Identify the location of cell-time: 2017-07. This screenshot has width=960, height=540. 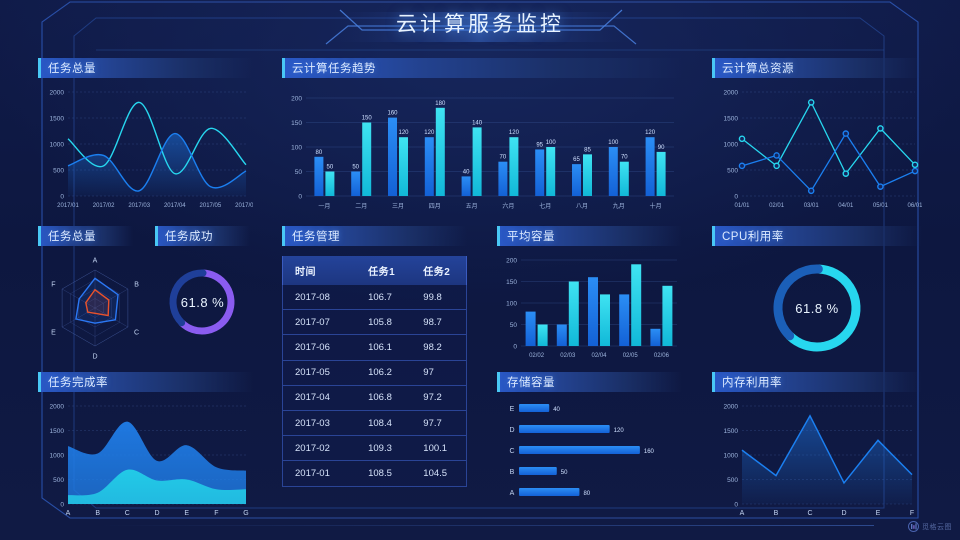
(319, 322).